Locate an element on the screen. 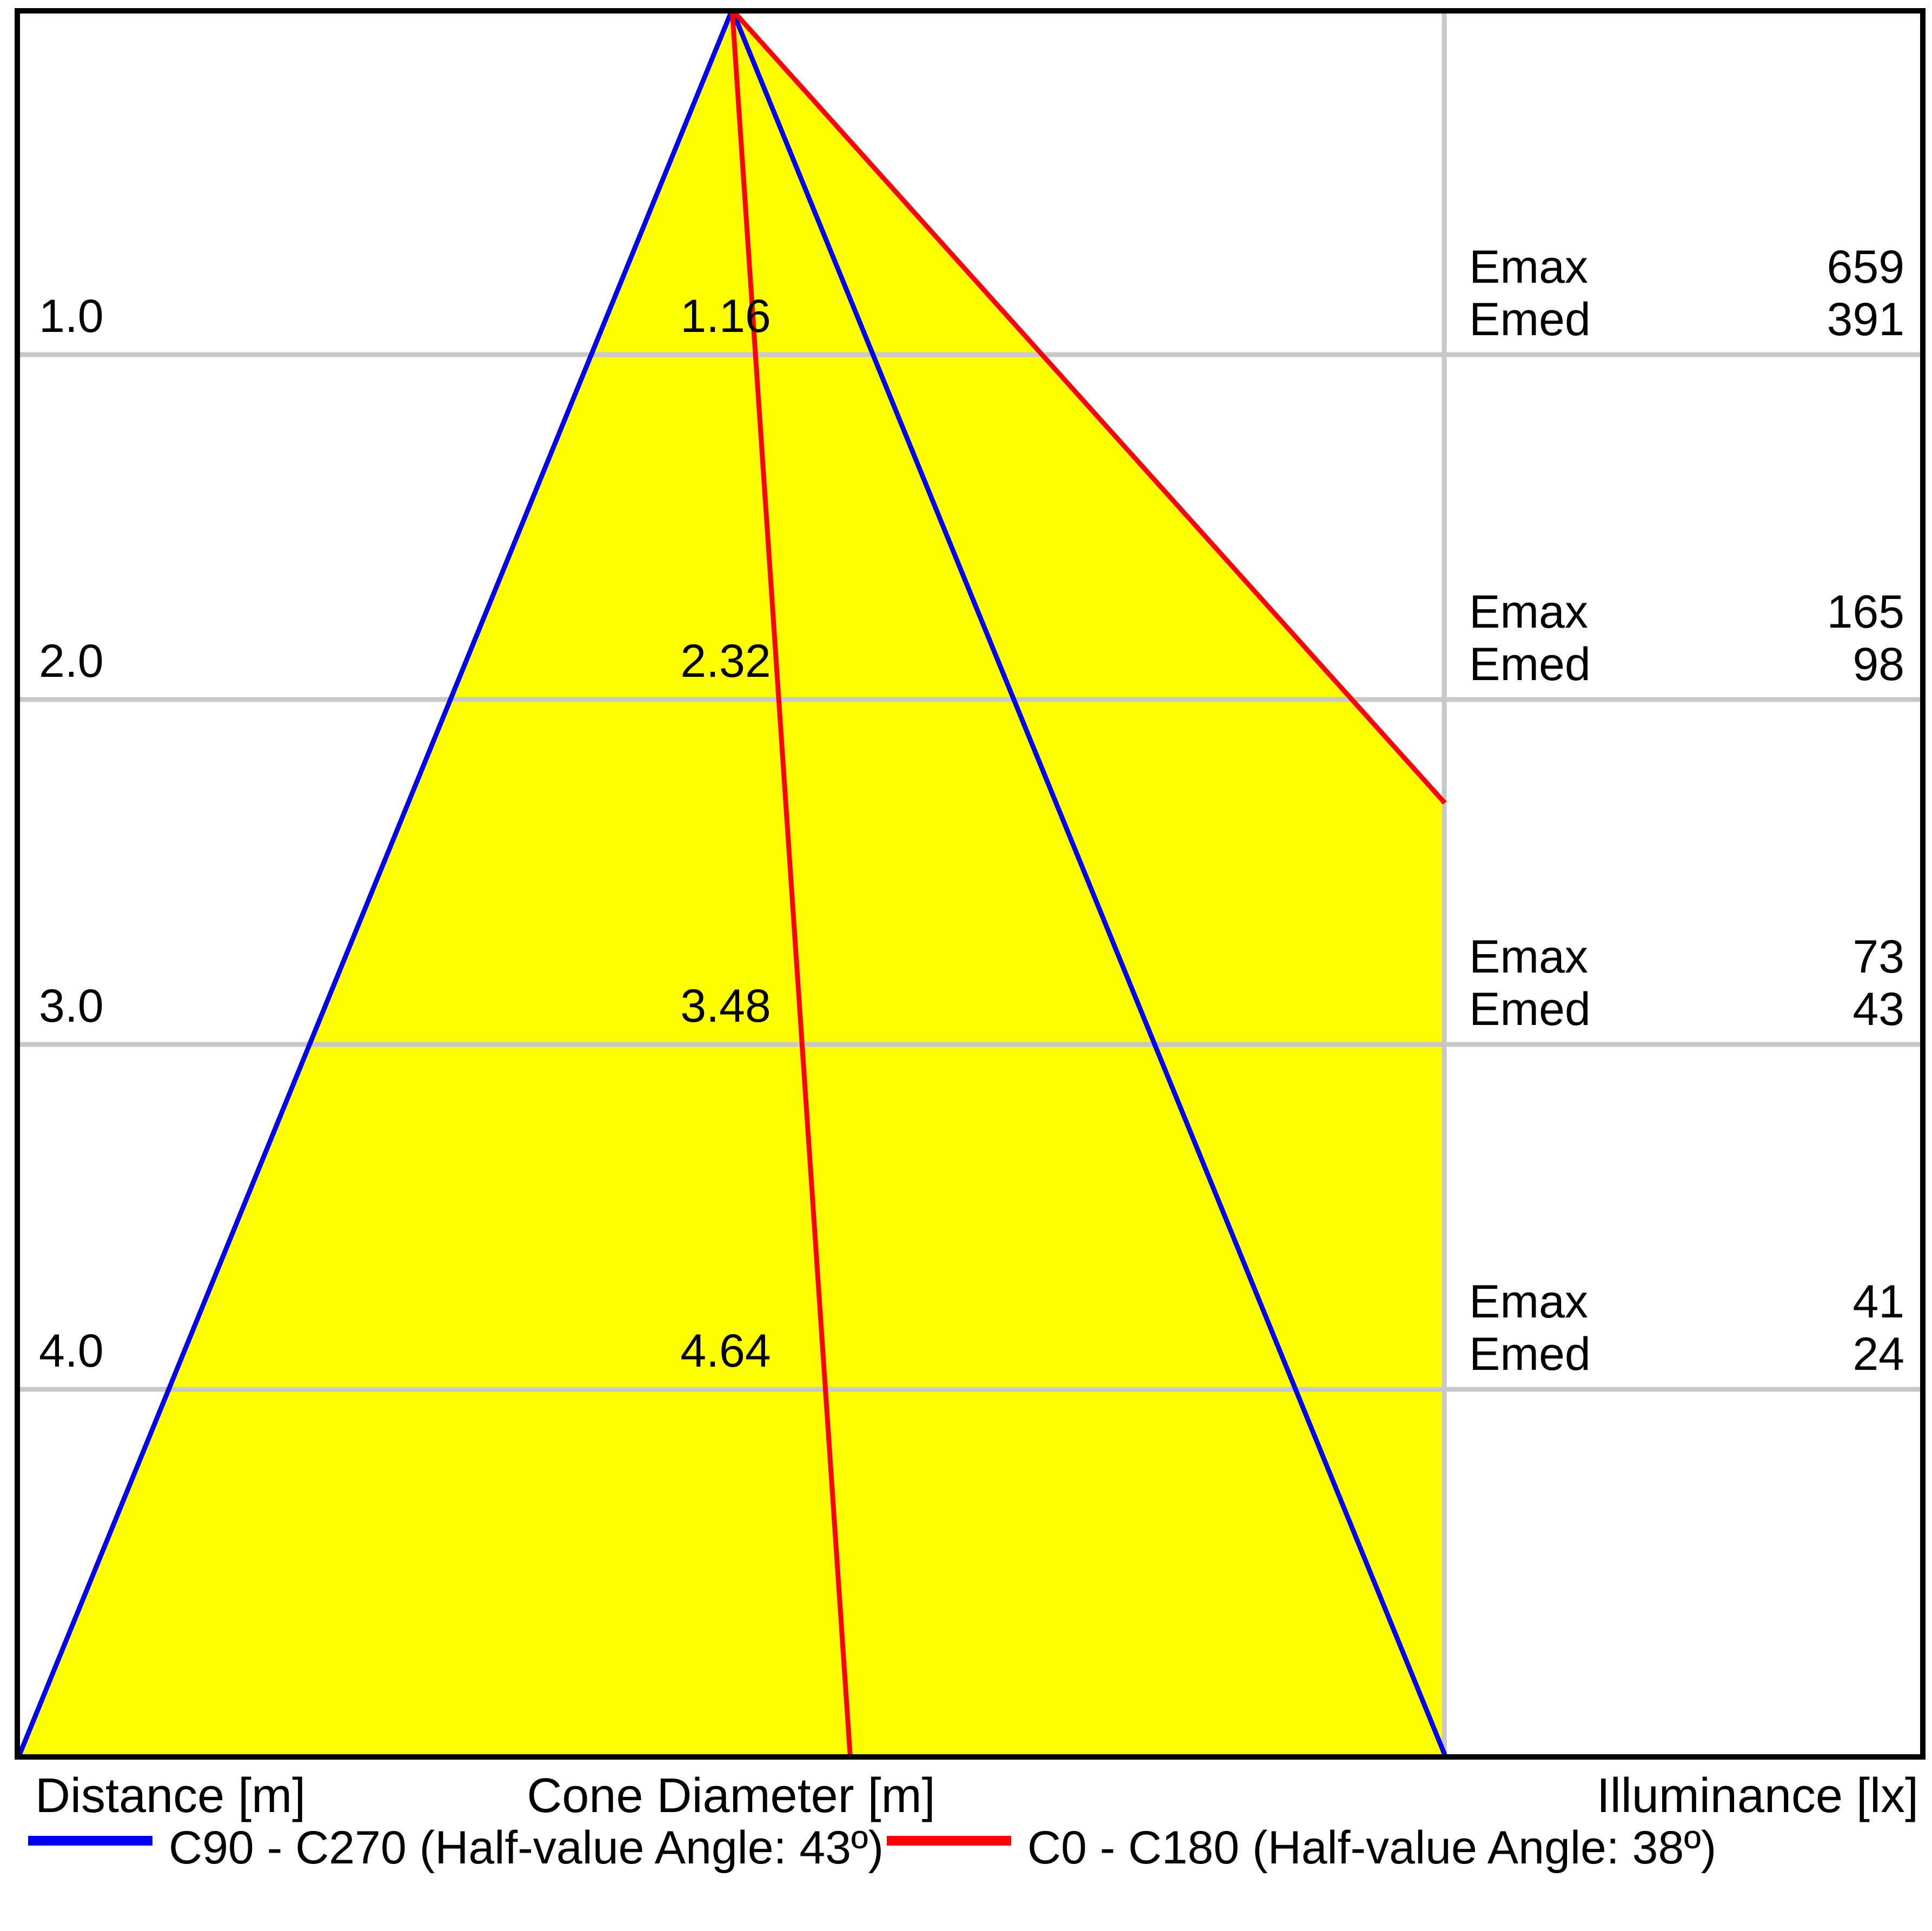 The height and width of the screenshot is (1931, 1932). emed-value: 98 is located at coordinates (1878, 664).